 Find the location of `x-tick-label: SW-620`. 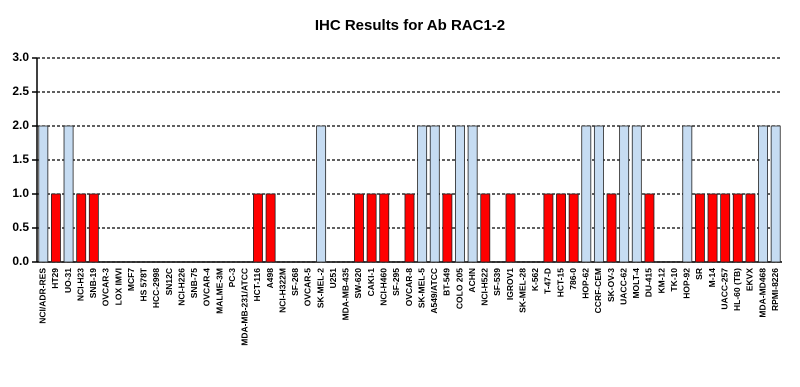

x-tick-label: SW-620 is located at coordinates (358, 283).